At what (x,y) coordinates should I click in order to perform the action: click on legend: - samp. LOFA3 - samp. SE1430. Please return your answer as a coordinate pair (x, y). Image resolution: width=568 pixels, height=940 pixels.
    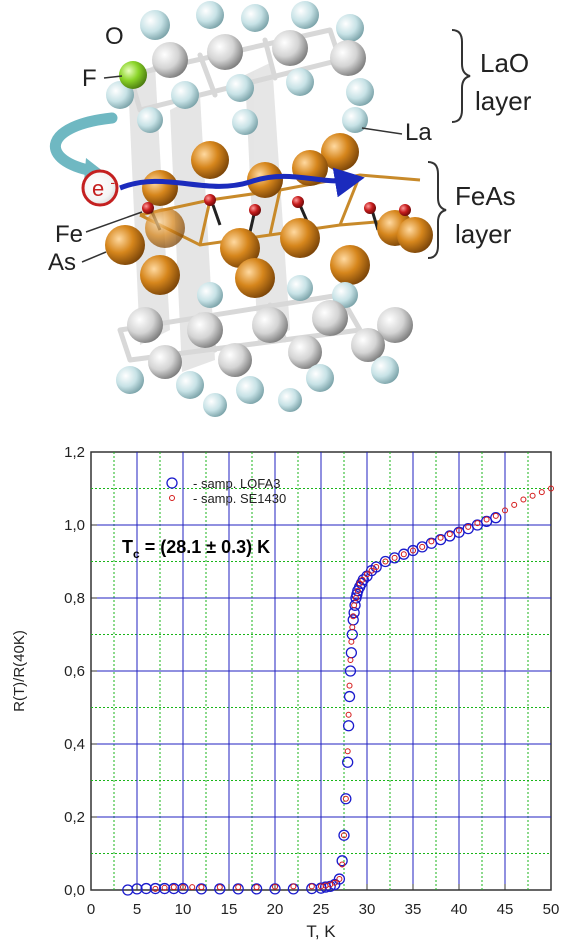
    Looking at the image, I should click on (226, 491).